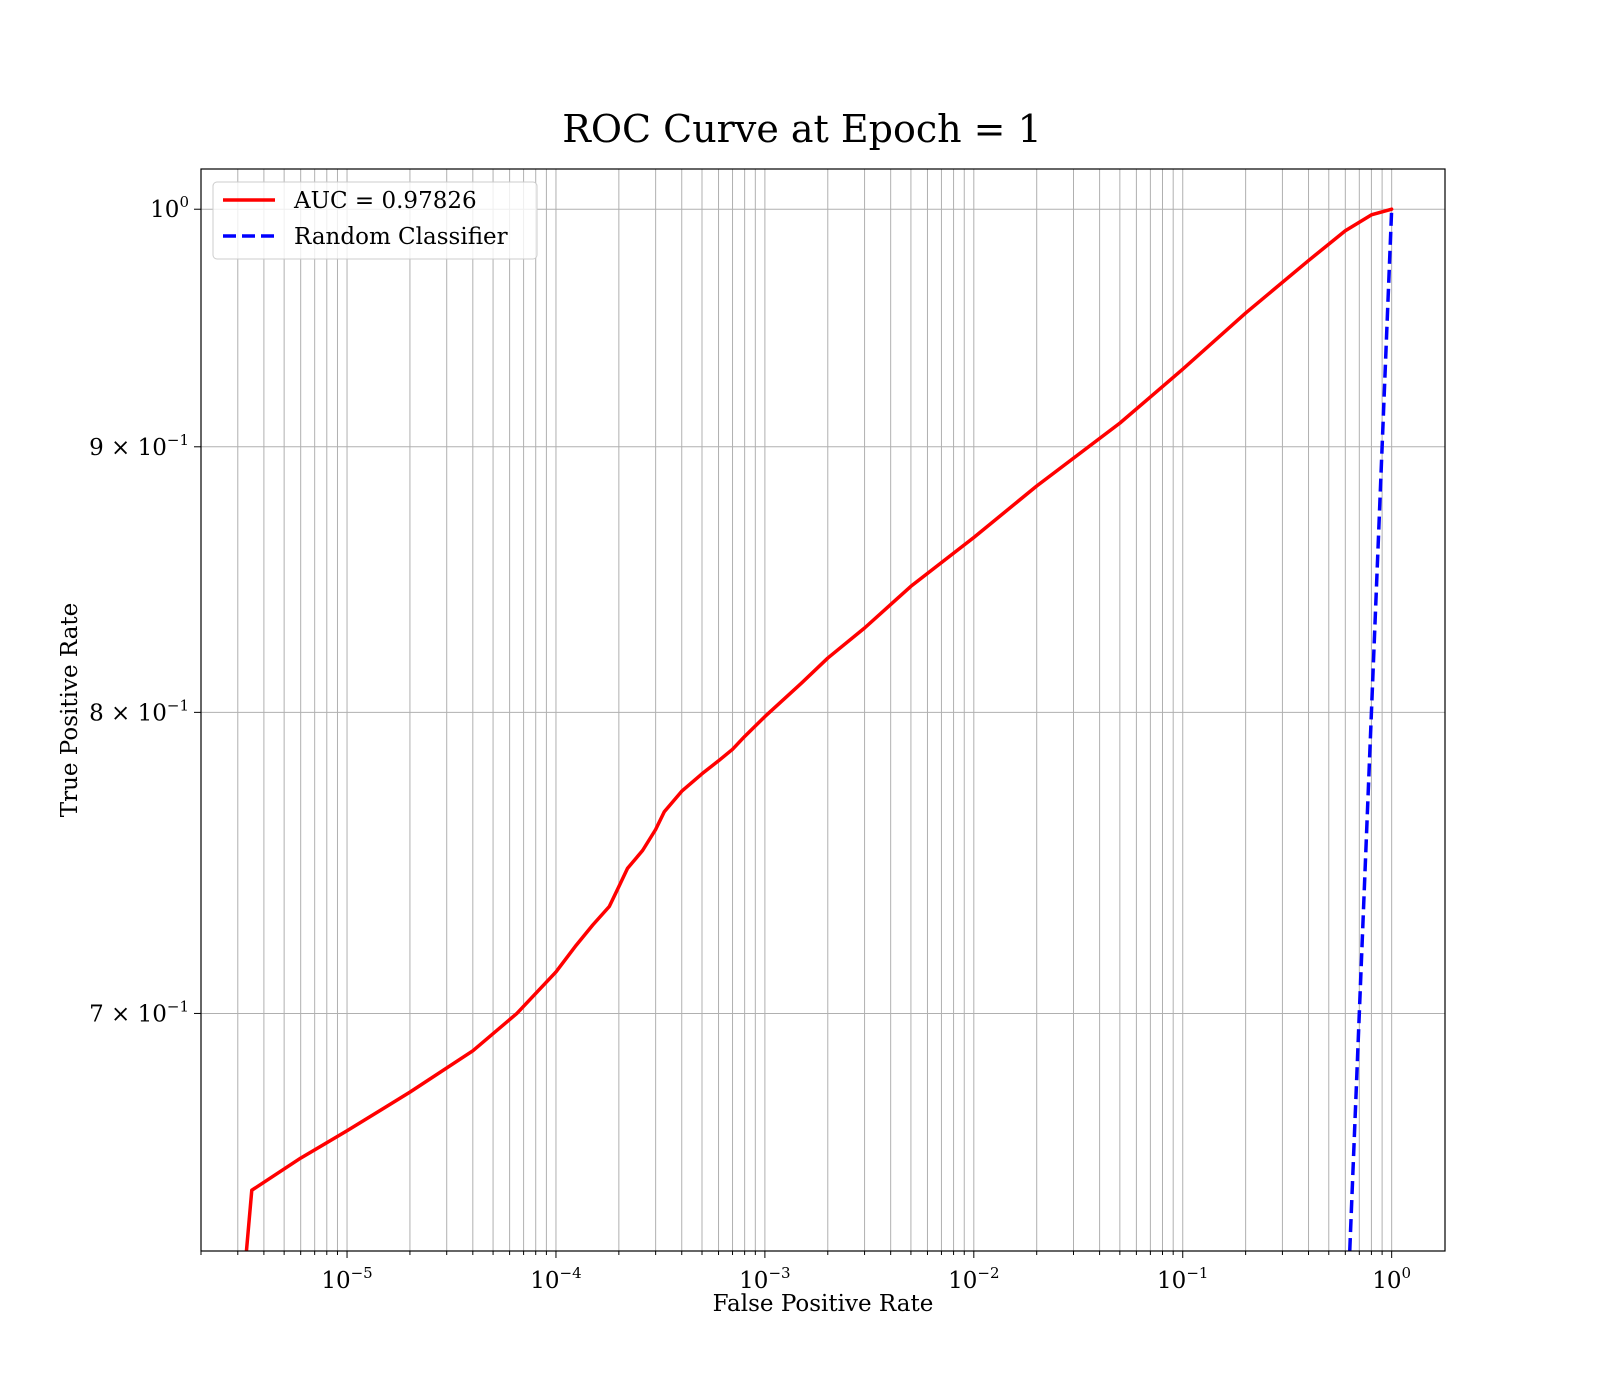  What do you see at coordinates (764, 1279) in the screenshot?
I see `x-tick-label: 10⁻³` at bounding box center [764, 1279].